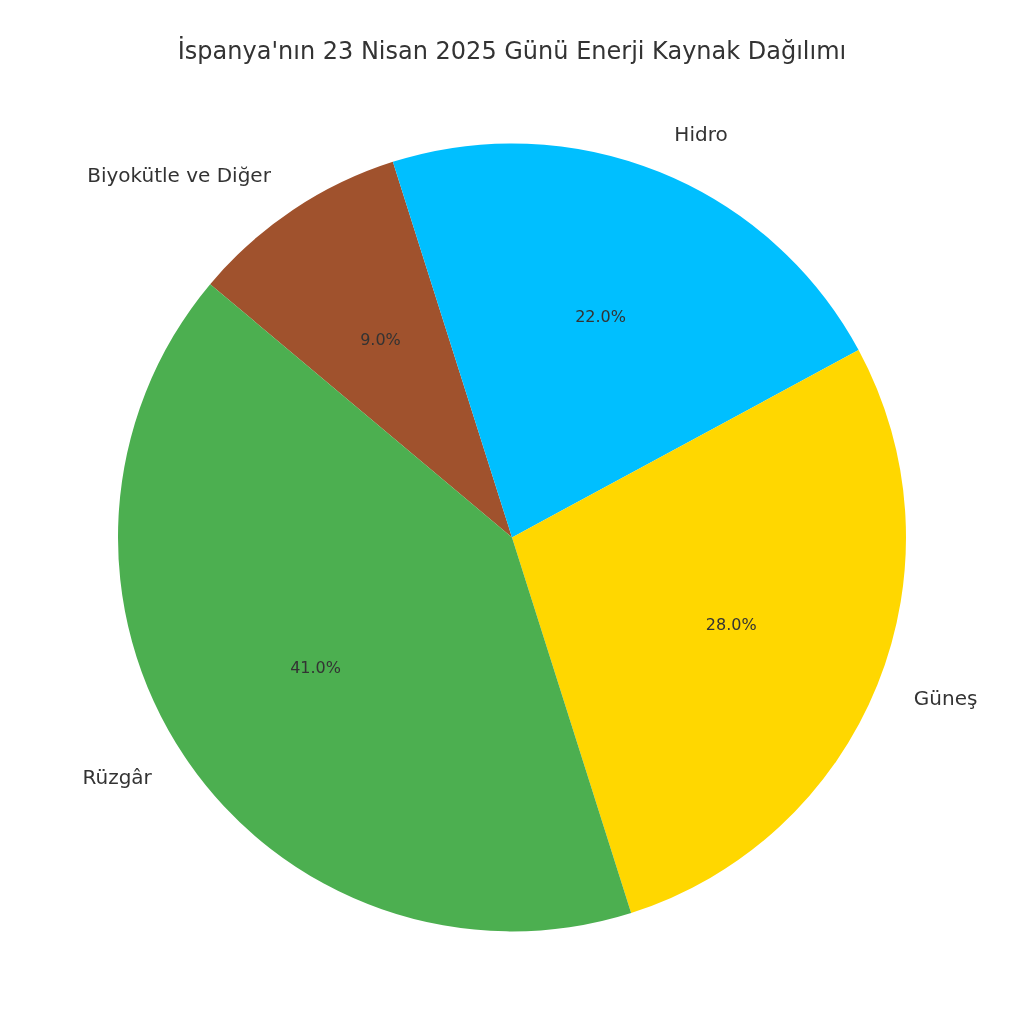 Image resolution: width=1024 pixels, height=1024 pixels. I want to click on data-label: 41.0%, so click(315, 668).